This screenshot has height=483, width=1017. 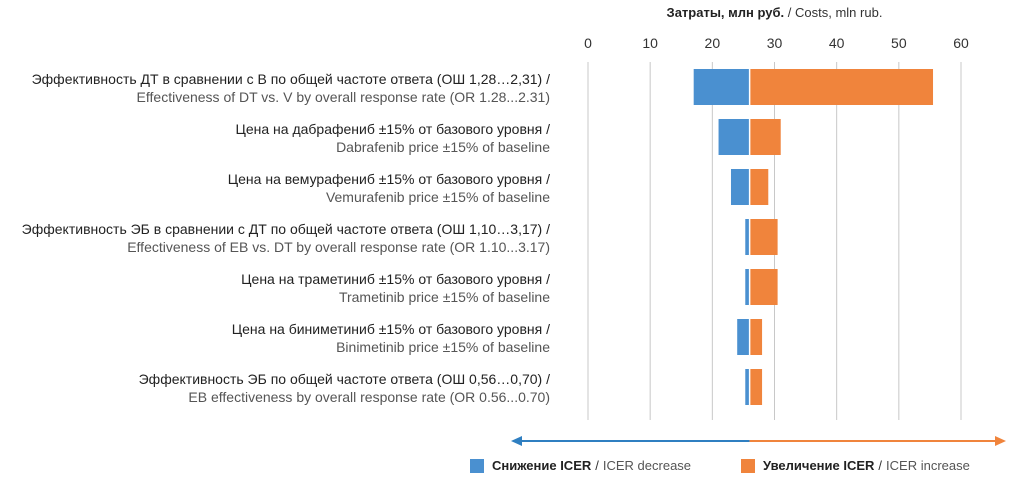 I want to click on x-tick-label: 50, so click(x=899, y=43).